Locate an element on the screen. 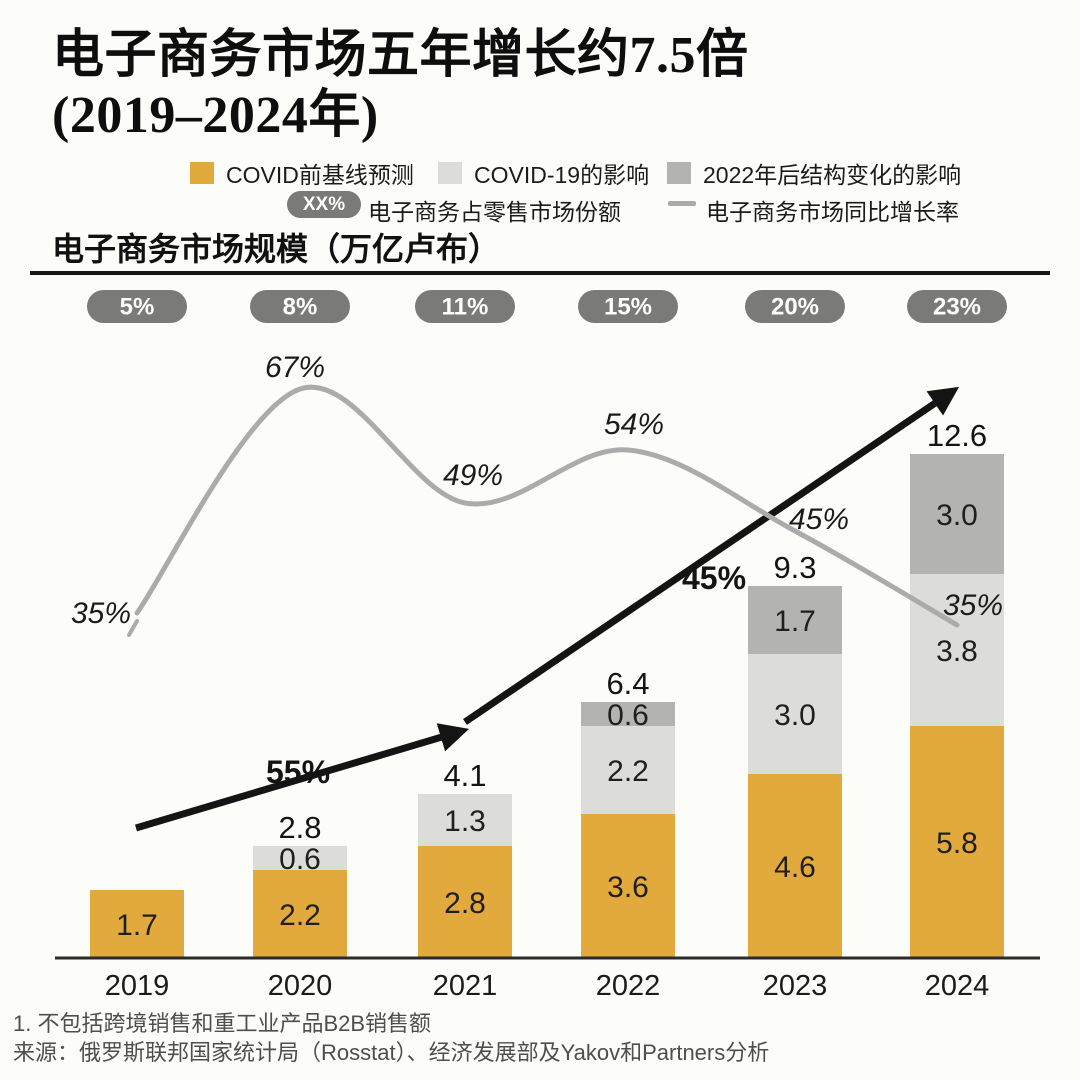 This screenshot has height=1080, width=1080. legend-item-covid-impact: COVID-19的影响 is located at coordinates (543, 173).